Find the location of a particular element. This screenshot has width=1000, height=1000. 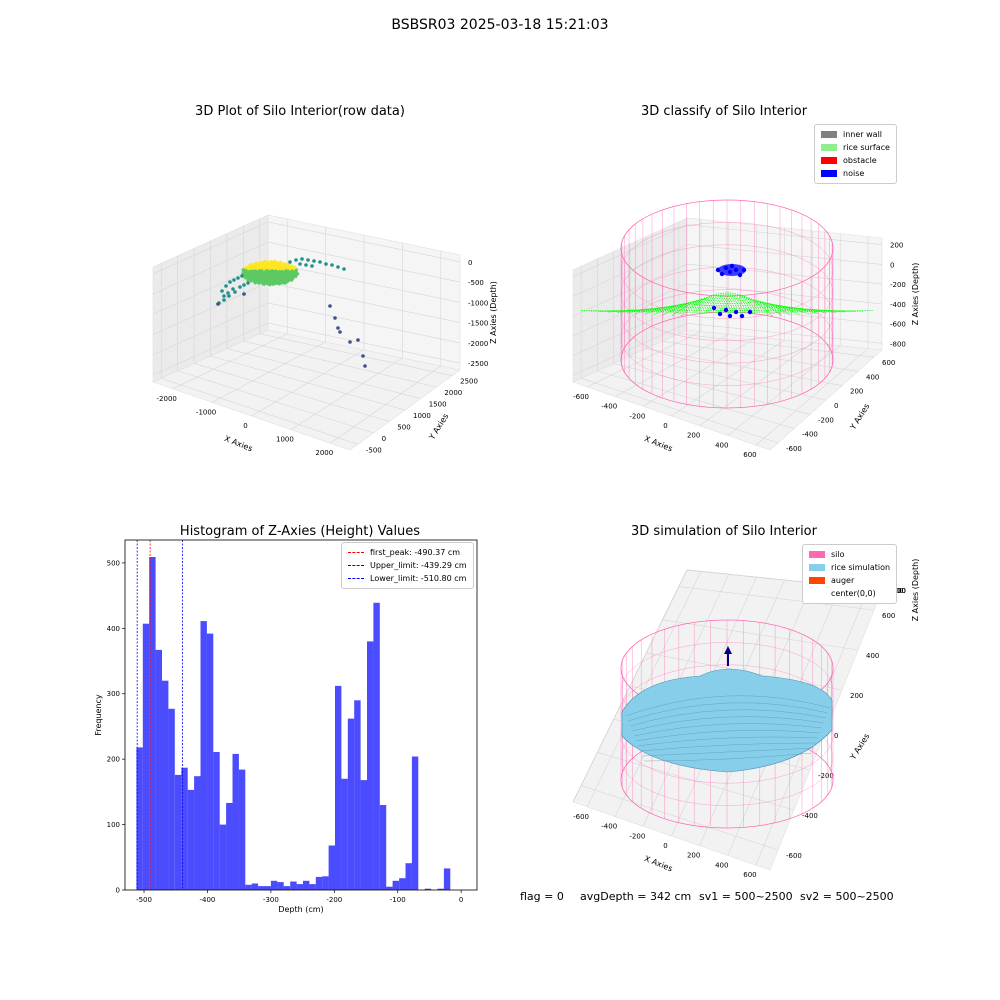

x-axis-label: X Axies is located at coordinates (658, 863).